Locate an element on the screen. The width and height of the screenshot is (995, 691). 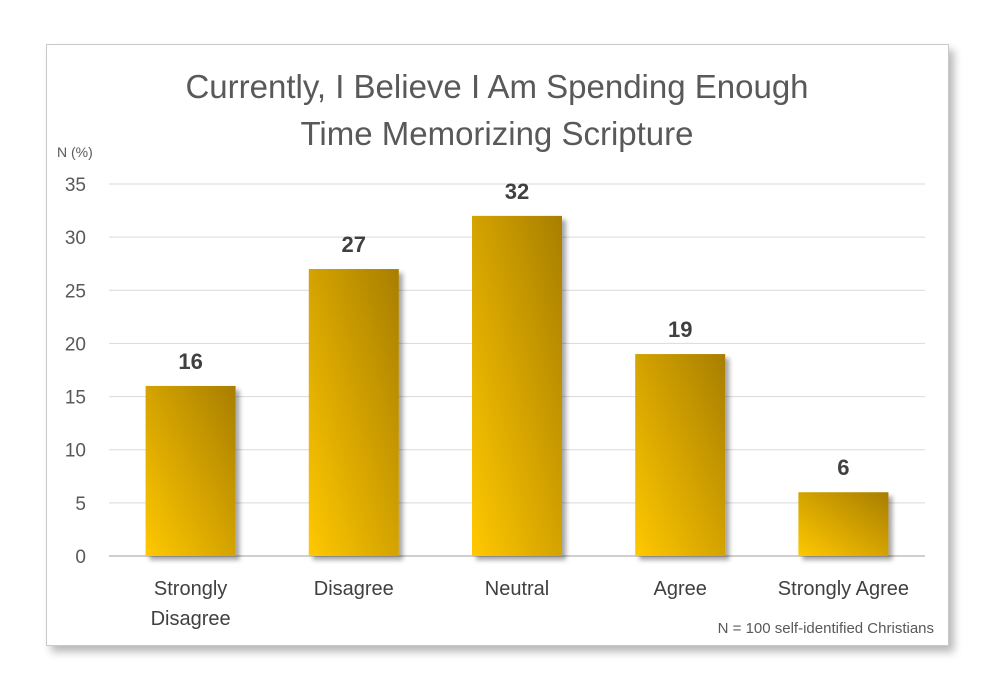
bar-value-label: 27 is located at coordinates (354, 244).